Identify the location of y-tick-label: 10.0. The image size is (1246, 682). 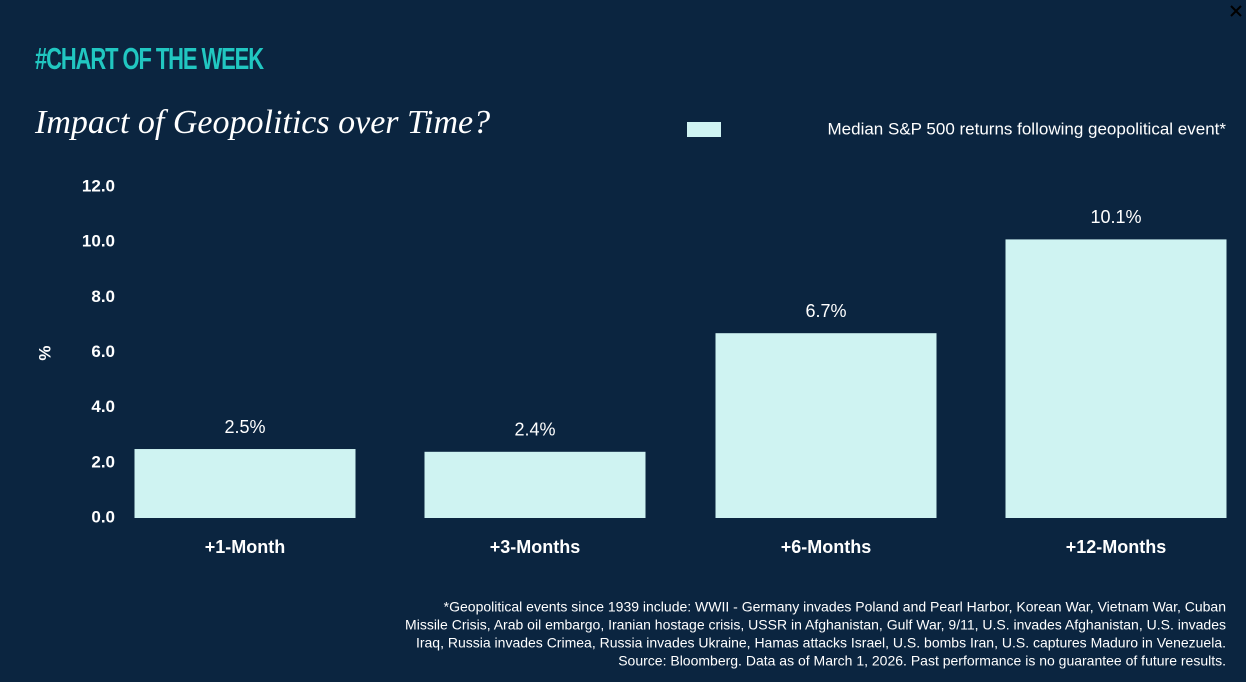
(98, 241).